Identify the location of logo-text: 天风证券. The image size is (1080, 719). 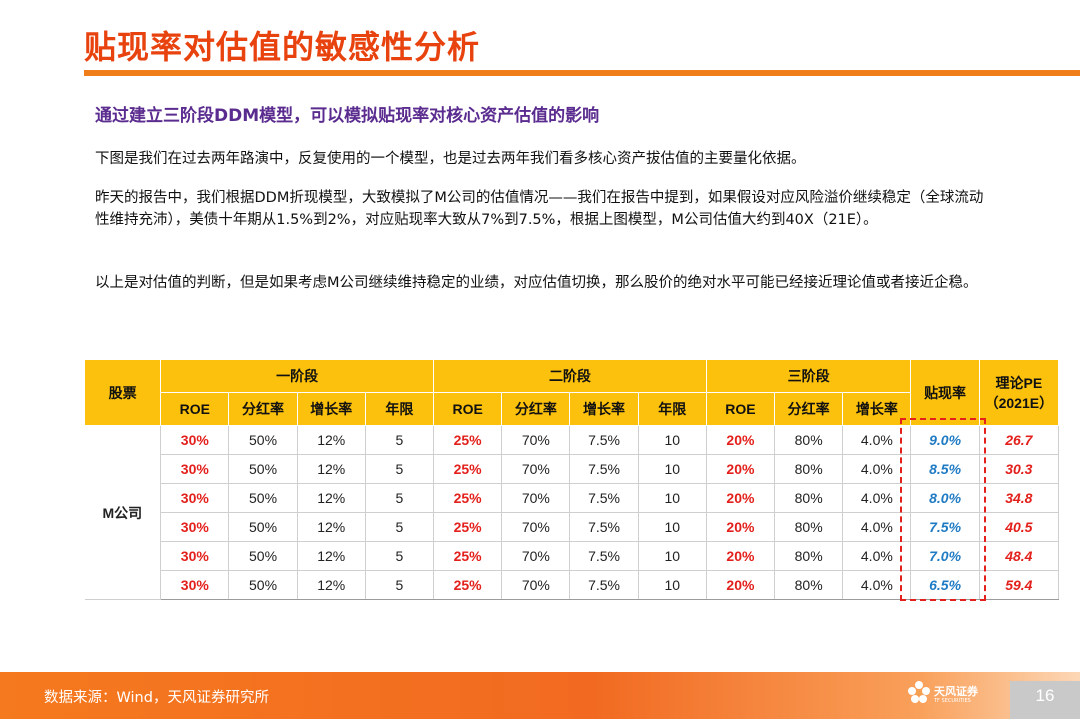
(956, 691).